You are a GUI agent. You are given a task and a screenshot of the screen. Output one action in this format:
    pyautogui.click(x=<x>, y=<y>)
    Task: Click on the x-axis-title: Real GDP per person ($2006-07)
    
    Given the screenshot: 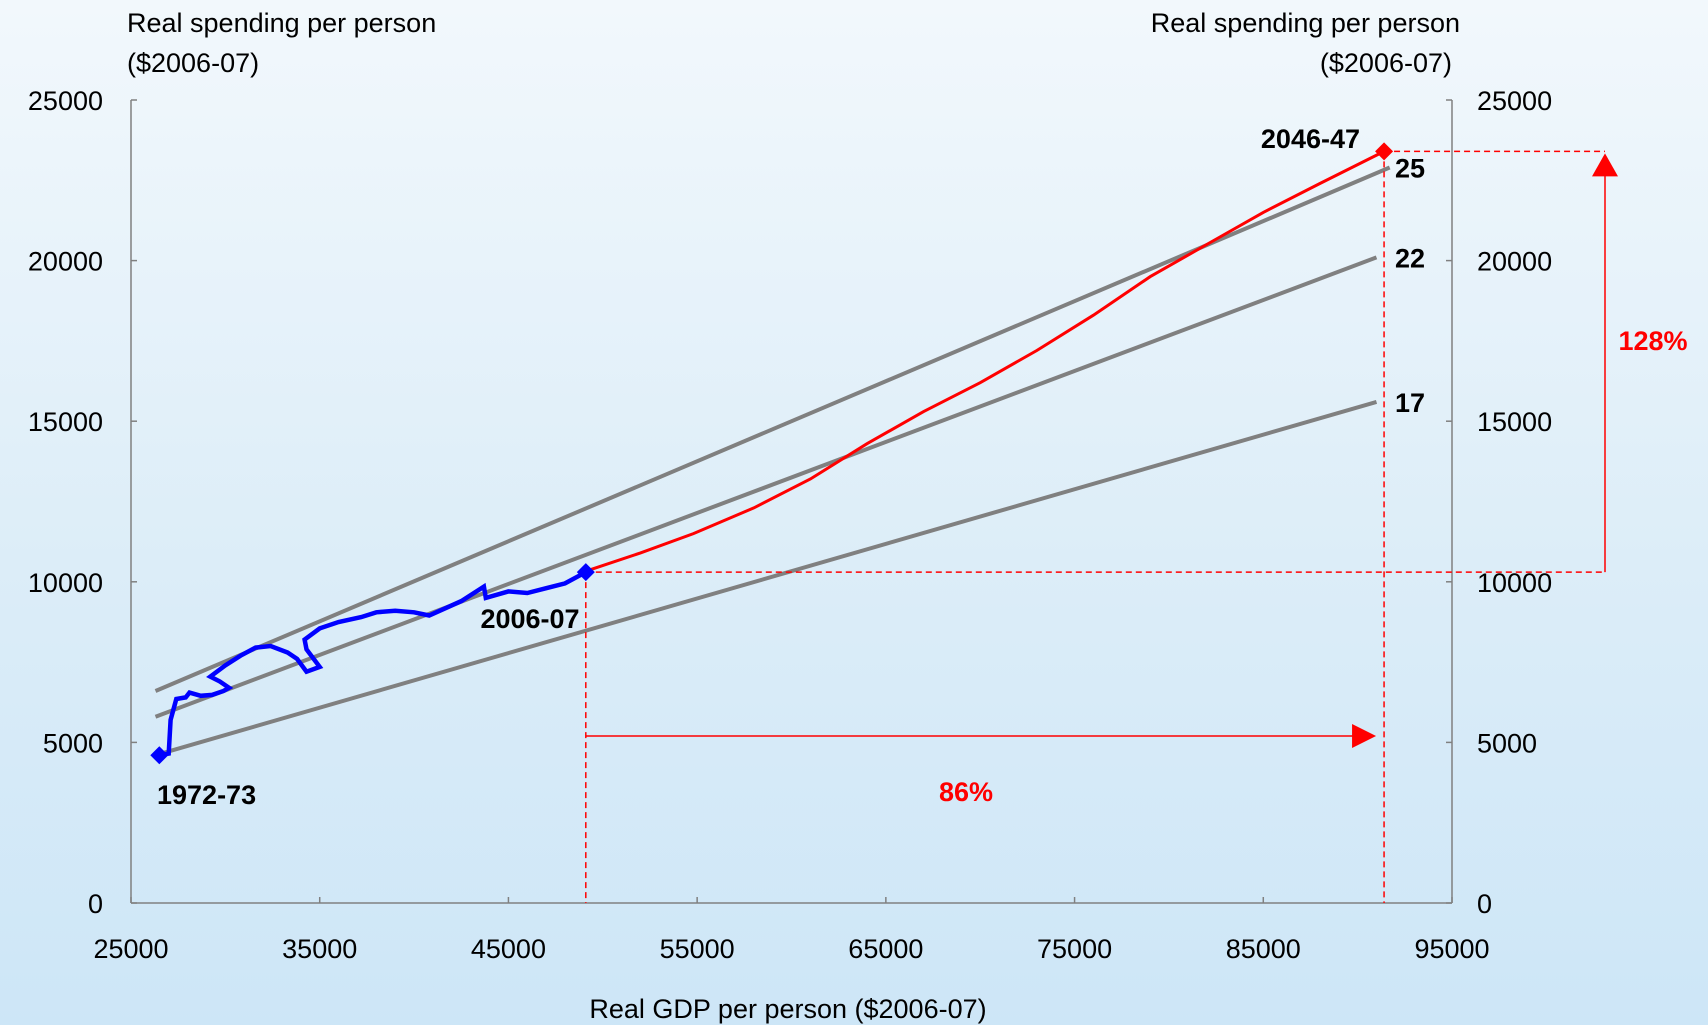 What is the action you would take?
    pyautogui.click(x=787, y=1009)
    